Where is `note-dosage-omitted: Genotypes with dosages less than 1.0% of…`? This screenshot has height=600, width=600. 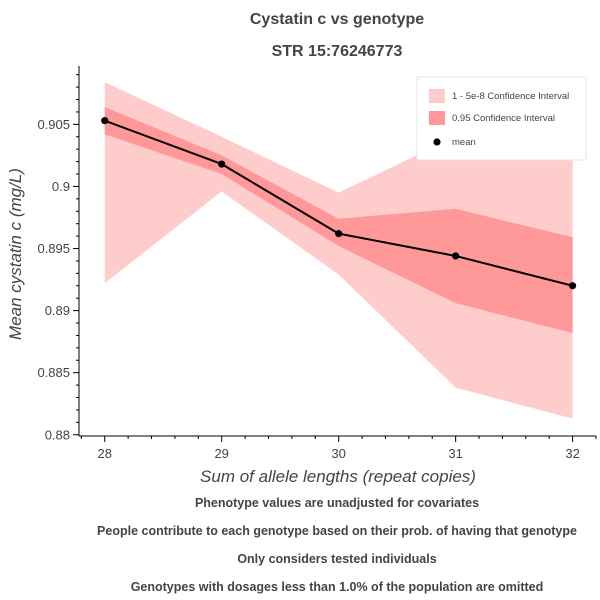
note-dosage-omitted: Genotypes with dosages less than 1.0% of… is located at coordinates (337, 587).